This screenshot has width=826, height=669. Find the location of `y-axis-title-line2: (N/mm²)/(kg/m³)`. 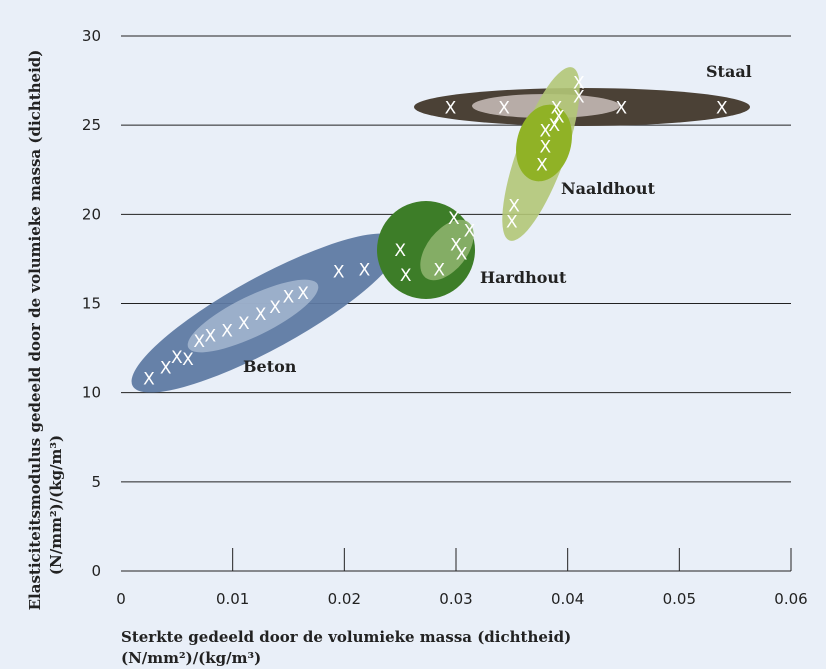

y-axis-title-line2: (N/mm²)/(kg/m³) is located at coordinates (56, 505).